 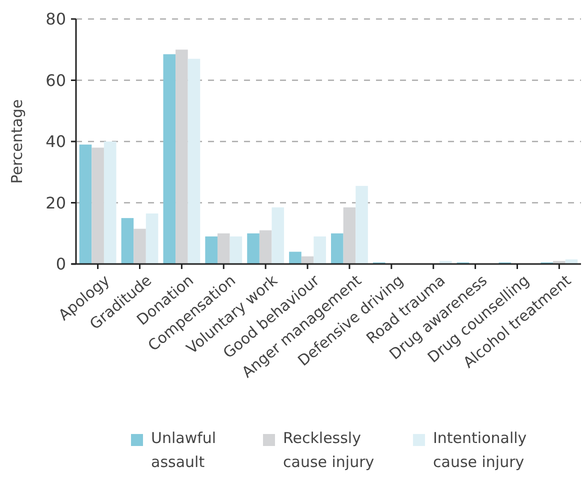 I want to click on y-tick-label: 80, so click(x=56, y=19).